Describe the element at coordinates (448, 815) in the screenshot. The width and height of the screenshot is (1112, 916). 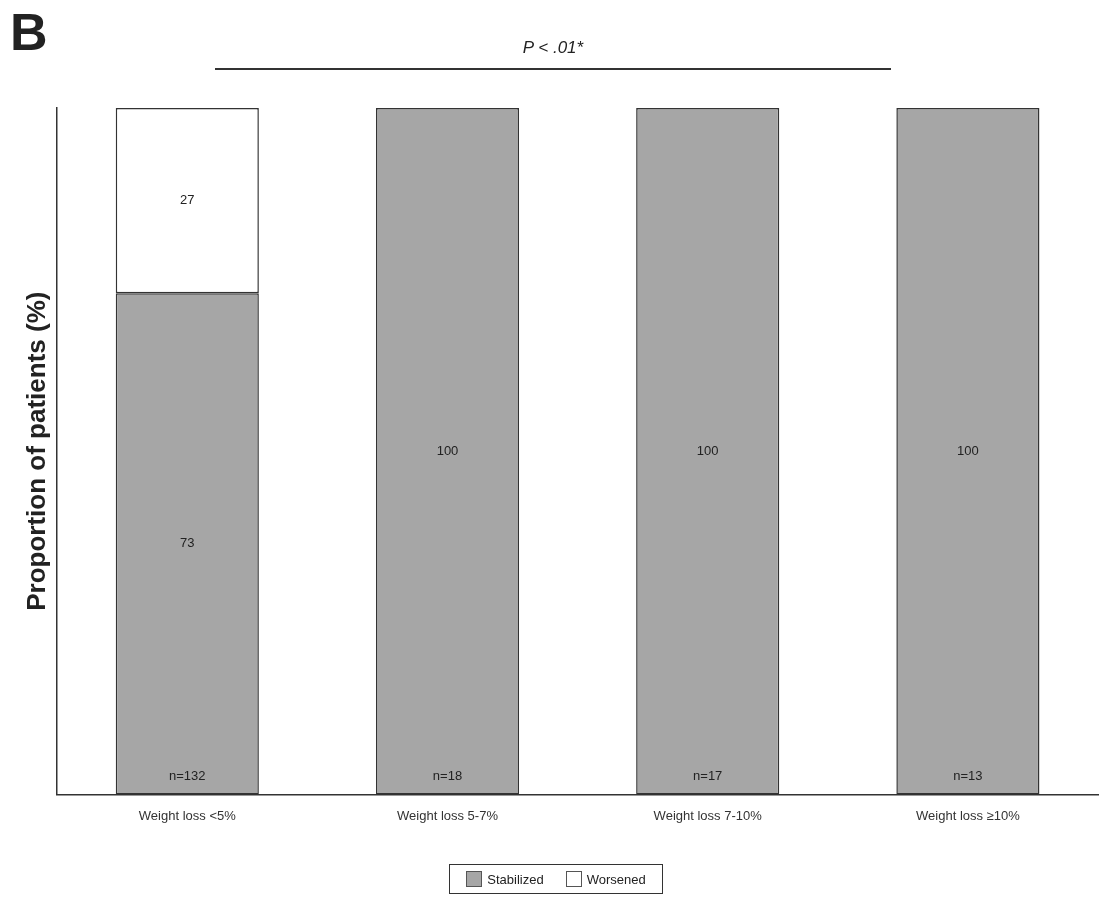
I see `x-tick-label: Weight loss 5-7%` at that location.